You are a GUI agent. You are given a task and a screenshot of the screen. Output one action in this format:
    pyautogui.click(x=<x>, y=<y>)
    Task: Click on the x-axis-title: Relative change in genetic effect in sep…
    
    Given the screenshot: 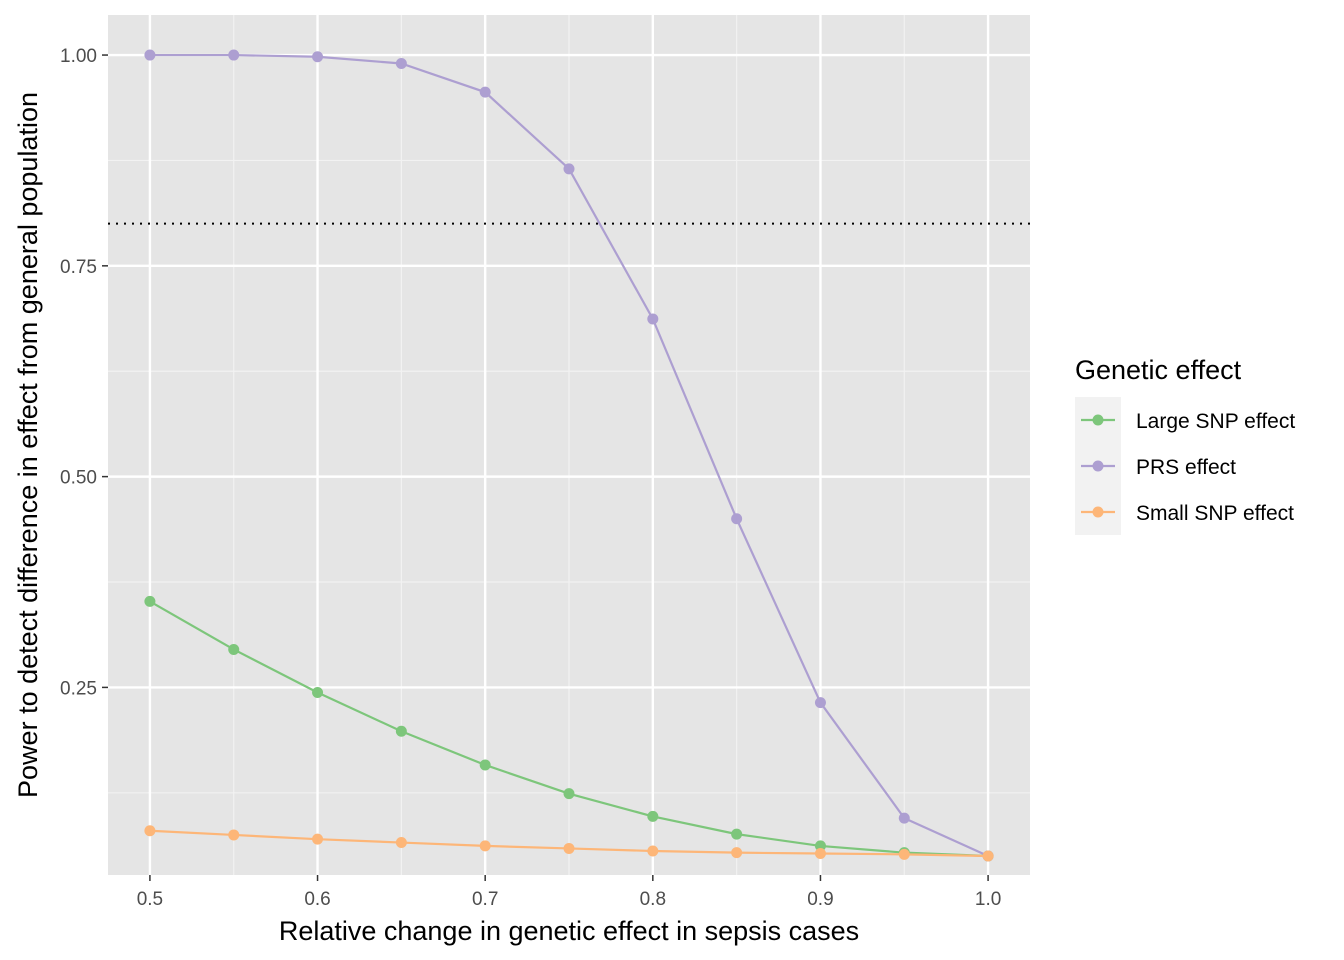 What is the action you would take?
    pyautogui.click(x=569, y=931)
    